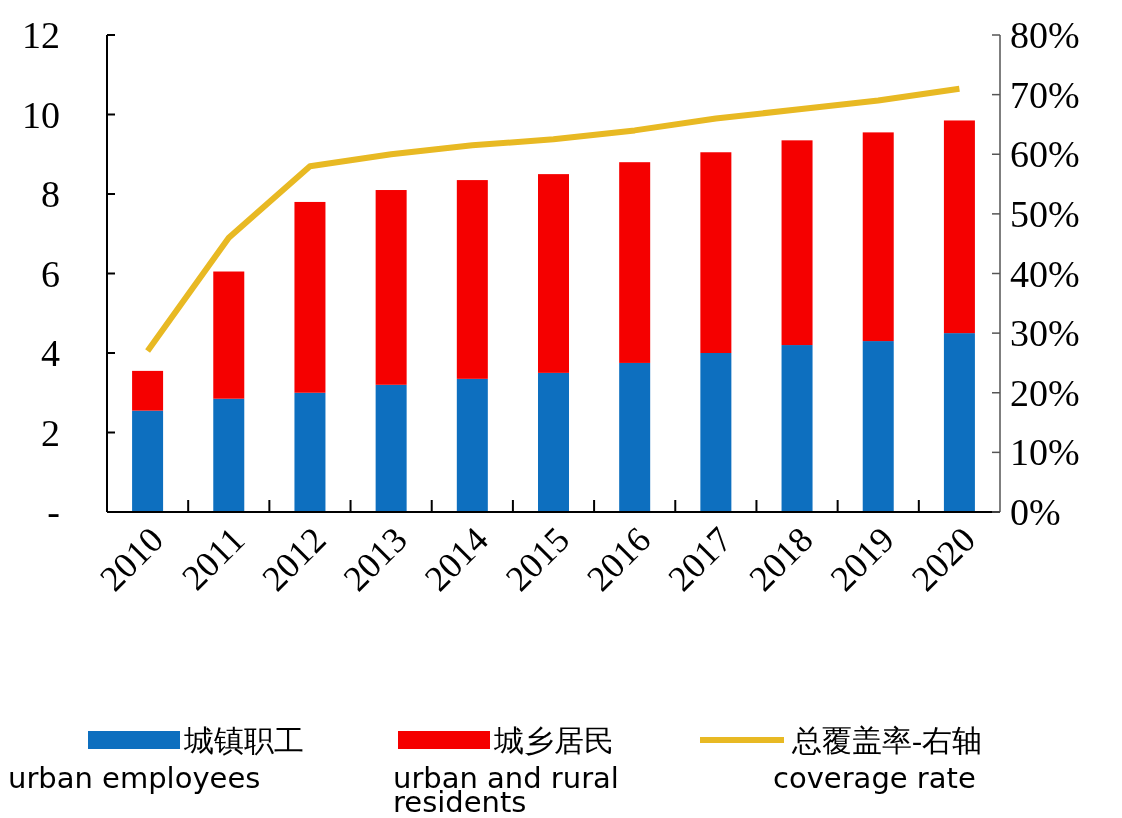 Image resolution: width=1122 pixels, height=818 pixels. I want to click on y-tick-label: 12, so click(41, 35).